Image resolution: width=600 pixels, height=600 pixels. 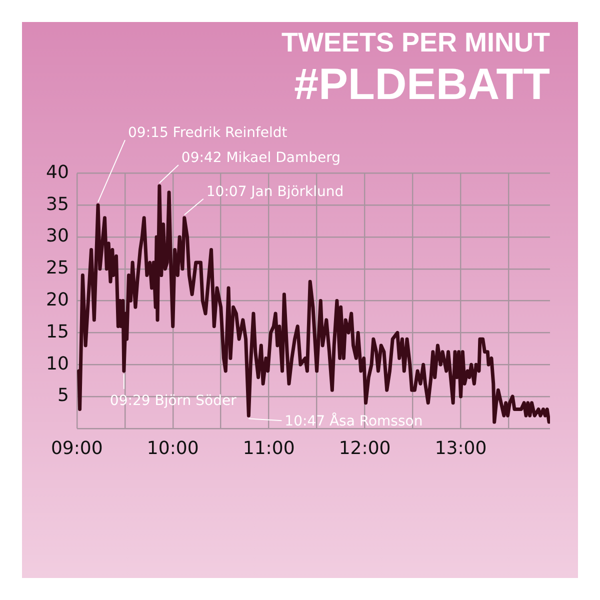 What do you see at coordinates (63, 395) in the screenshot?
I see `y-tick-label: 5` at bounding box center [63, 395].